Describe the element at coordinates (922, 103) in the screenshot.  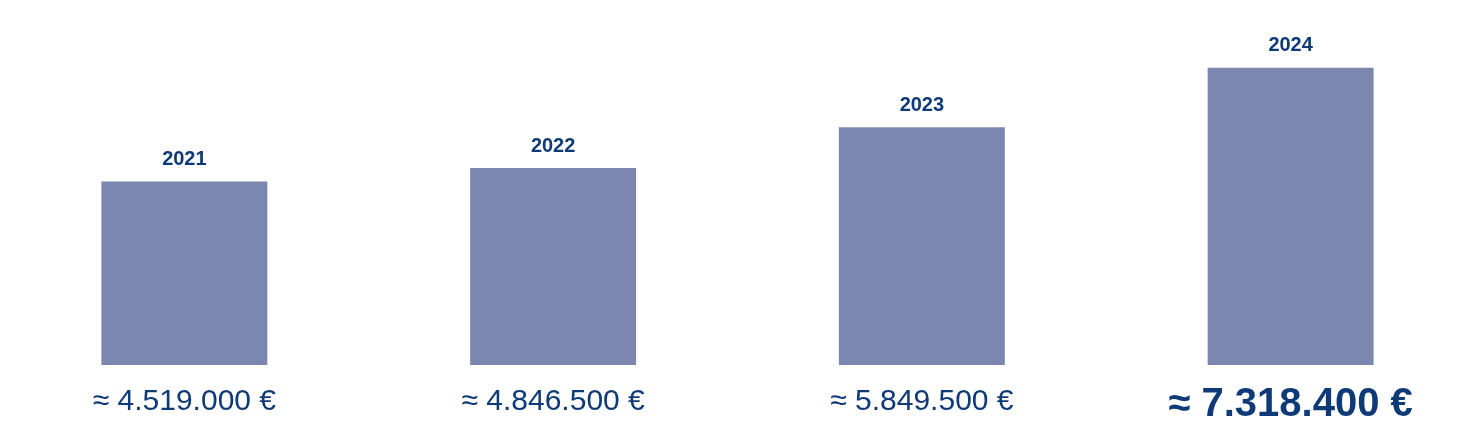
I see `x-tick-label: 2023` at that location.